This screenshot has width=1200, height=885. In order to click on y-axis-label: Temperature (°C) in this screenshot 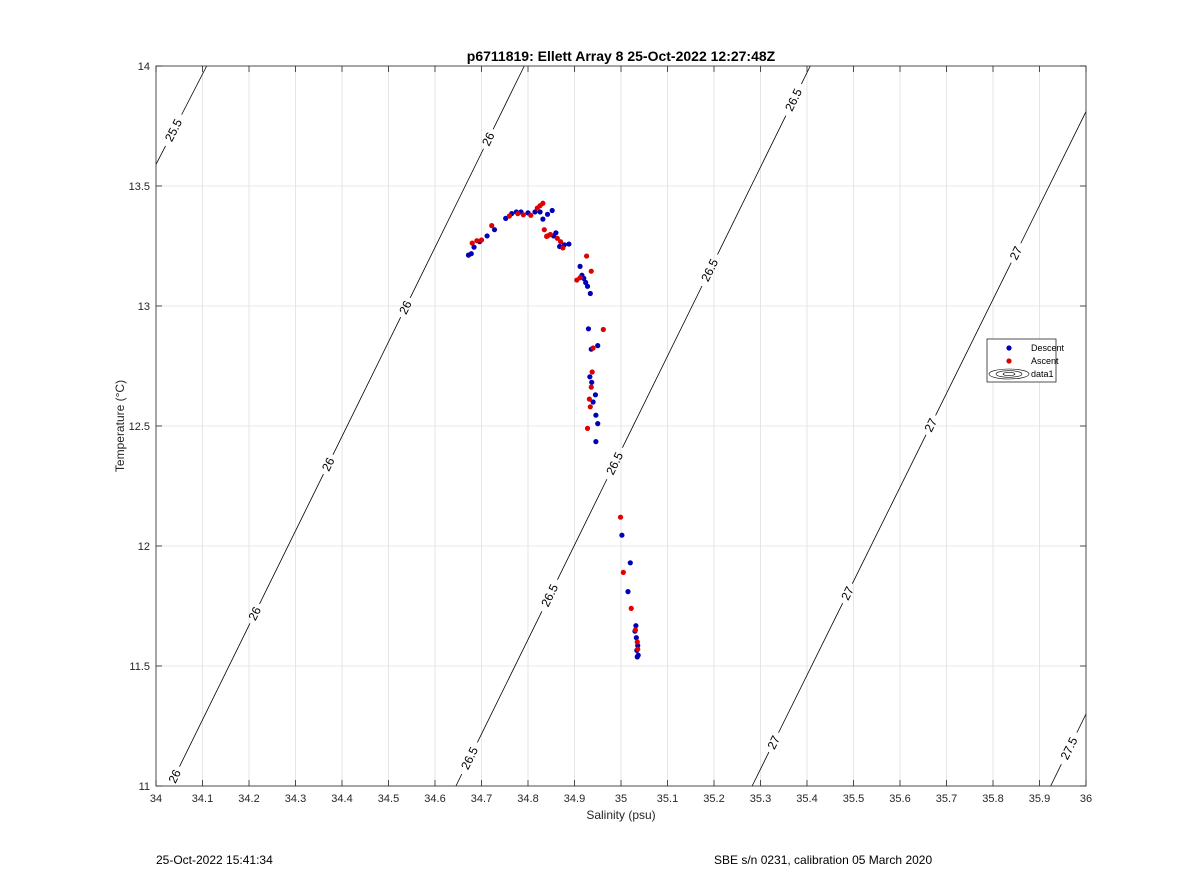, I will do `click(120, 426)`.